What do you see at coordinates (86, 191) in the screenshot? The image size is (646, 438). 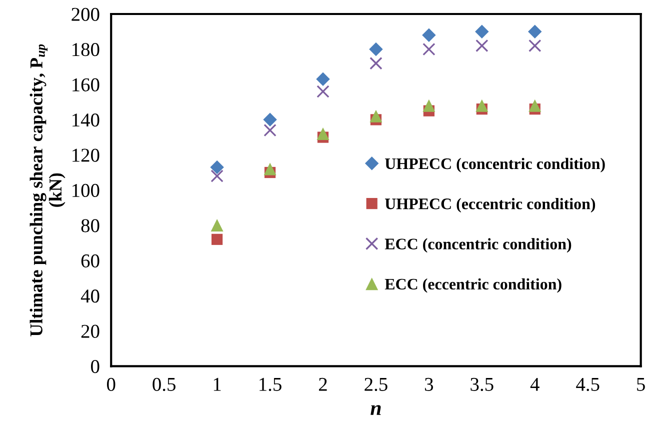 I see `y-tick-label: 100` at bounding box center [86, 191].